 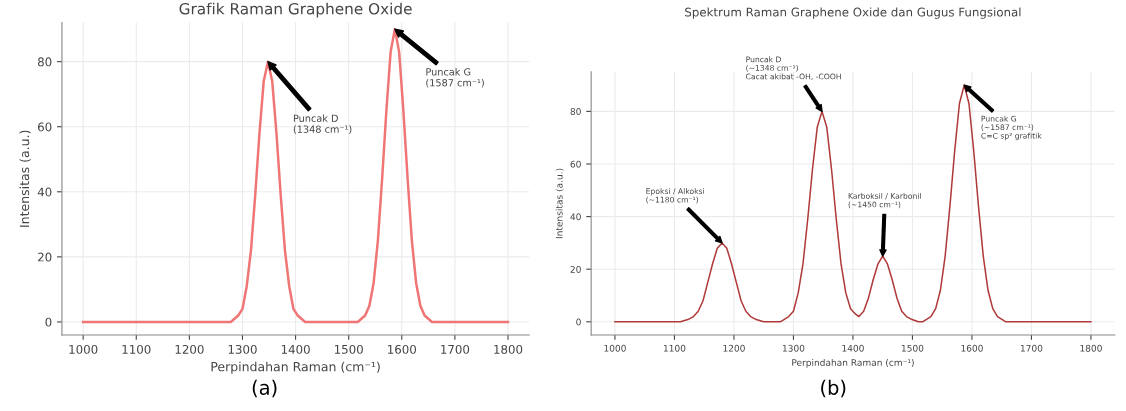 I want to click on chart-title: Grafik Raman Graphene Oxide, so click(x=295, y=10).